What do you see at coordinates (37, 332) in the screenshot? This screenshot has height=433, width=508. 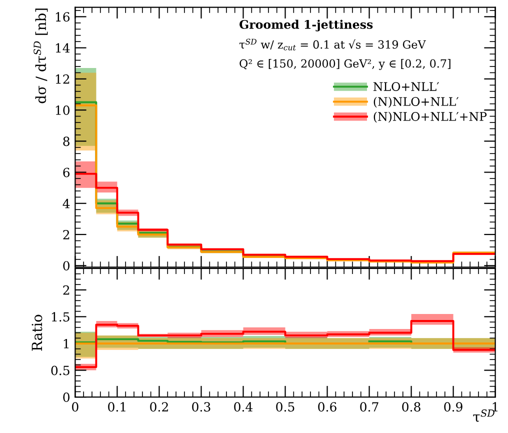 I see `y-axis-title: Ratio` at bounding box center [37, 332].